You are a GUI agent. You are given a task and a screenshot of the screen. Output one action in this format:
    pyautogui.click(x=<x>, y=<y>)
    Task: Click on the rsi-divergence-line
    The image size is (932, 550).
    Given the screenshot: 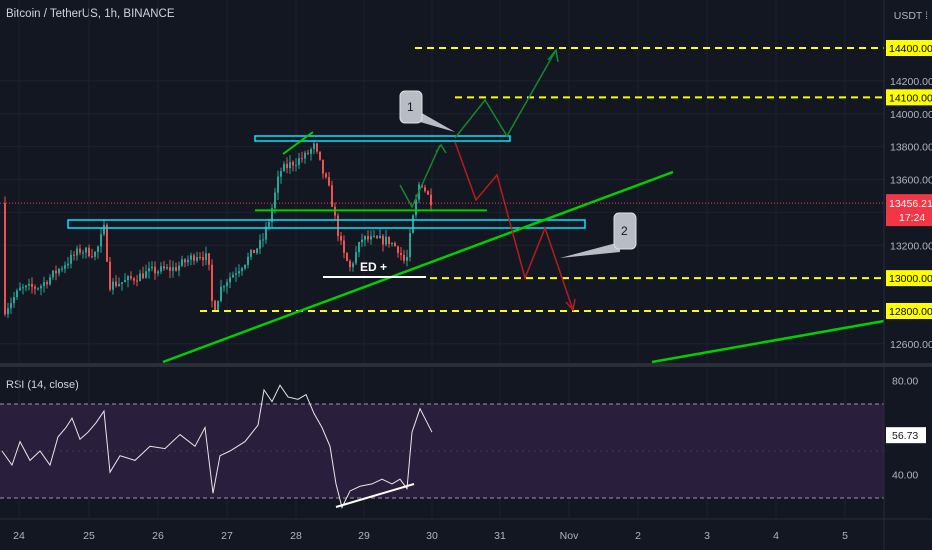 What is the action you would take?
    pyautogui.click(x=375, y=495)
    